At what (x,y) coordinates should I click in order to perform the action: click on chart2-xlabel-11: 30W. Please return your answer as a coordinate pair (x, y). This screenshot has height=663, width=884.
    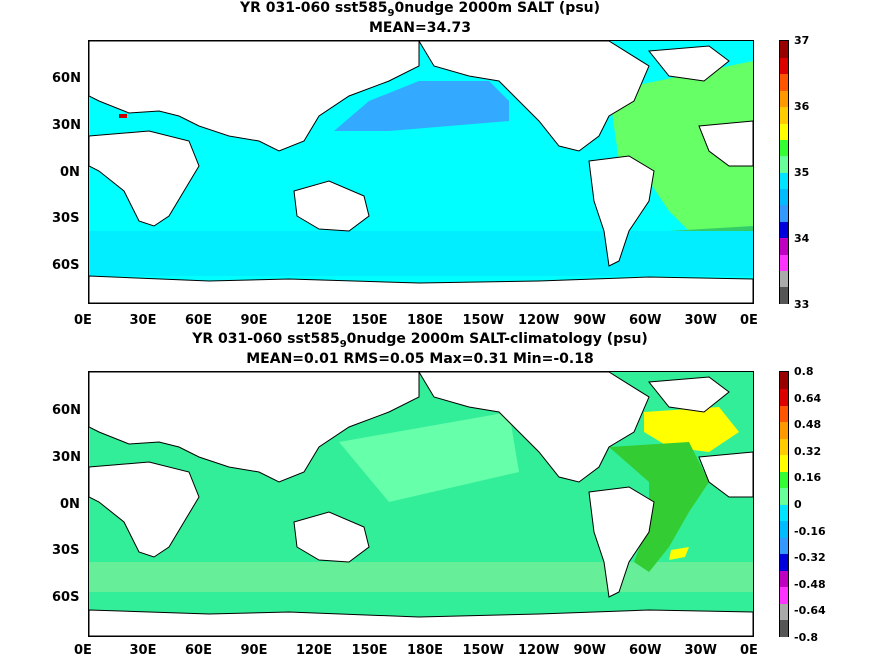
    Looking at the image, I should click on (700, 650).